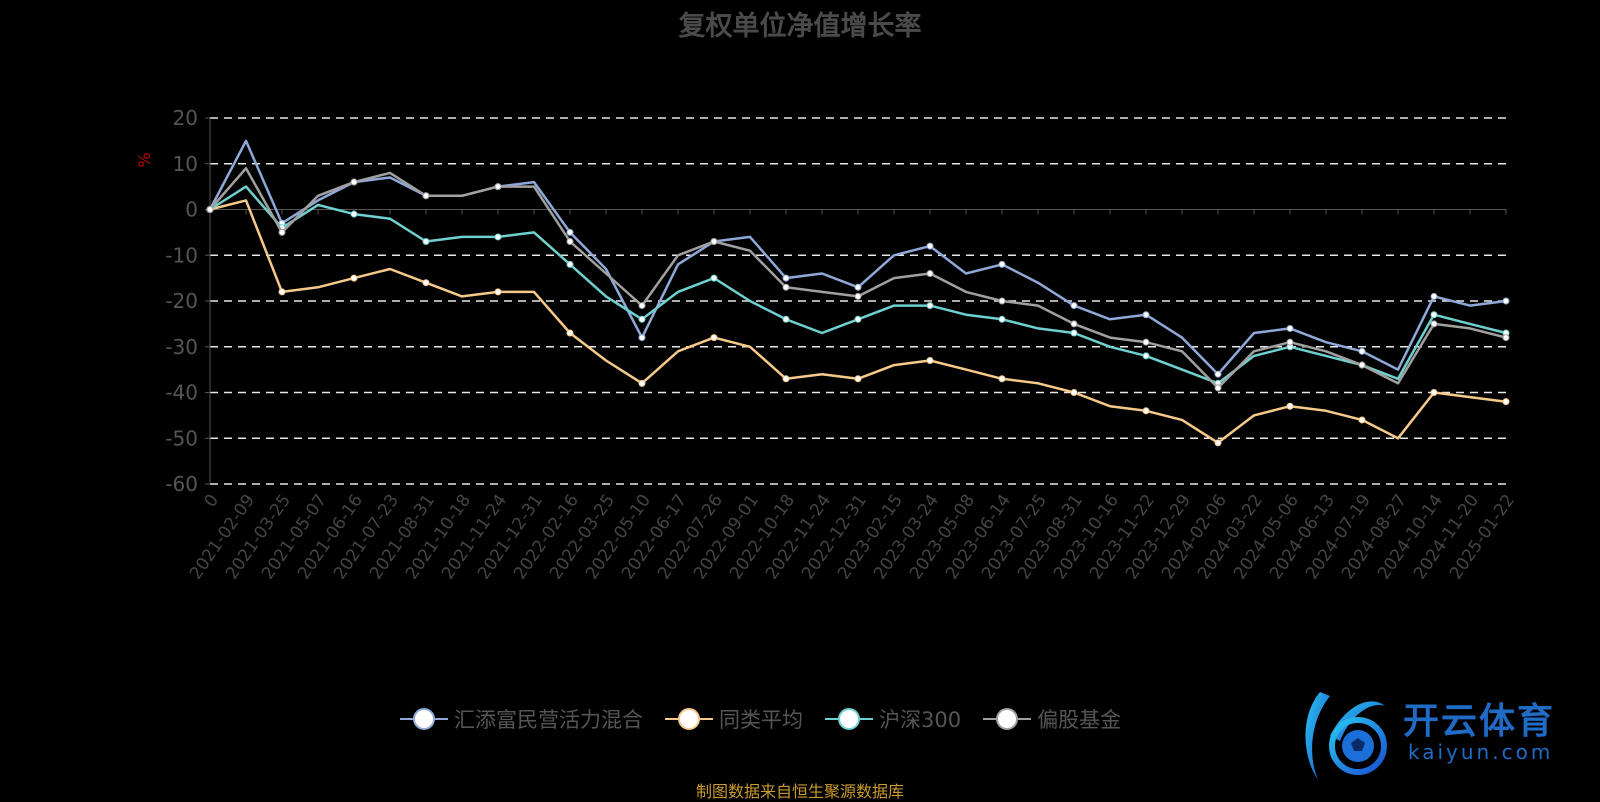  I want to click on y-tick-label: -50, so click(181, 438).